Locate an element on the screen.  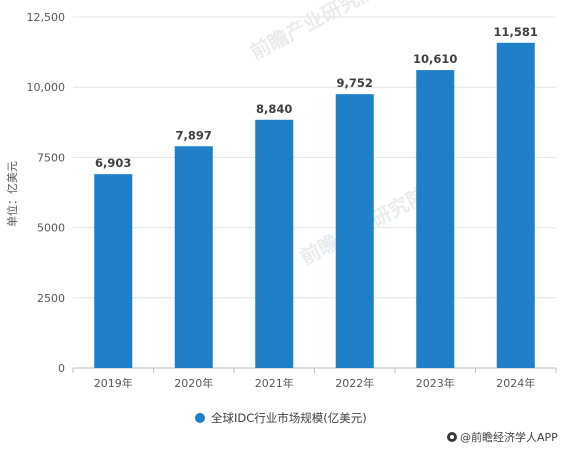
y-tick-label: 10,000 is located at coordinates (46, 87).